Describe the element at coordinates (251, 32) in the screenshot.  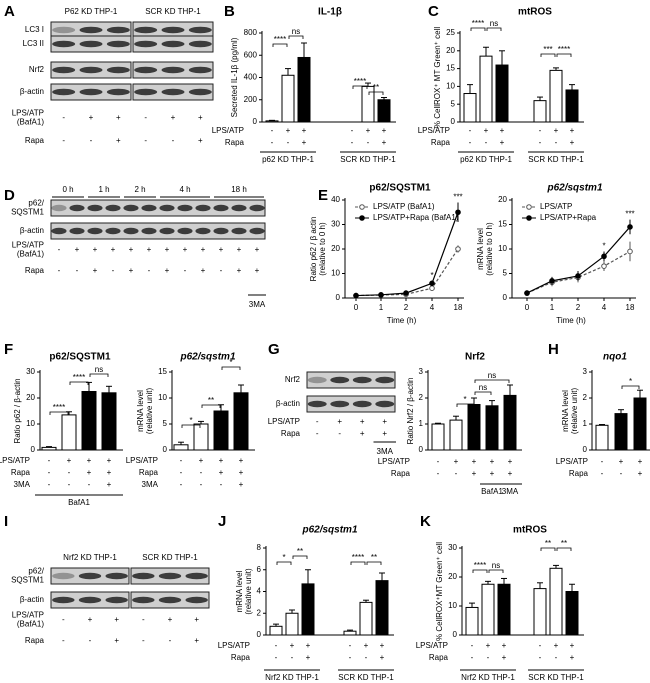
I see `y-tick-label: 800` at that location.